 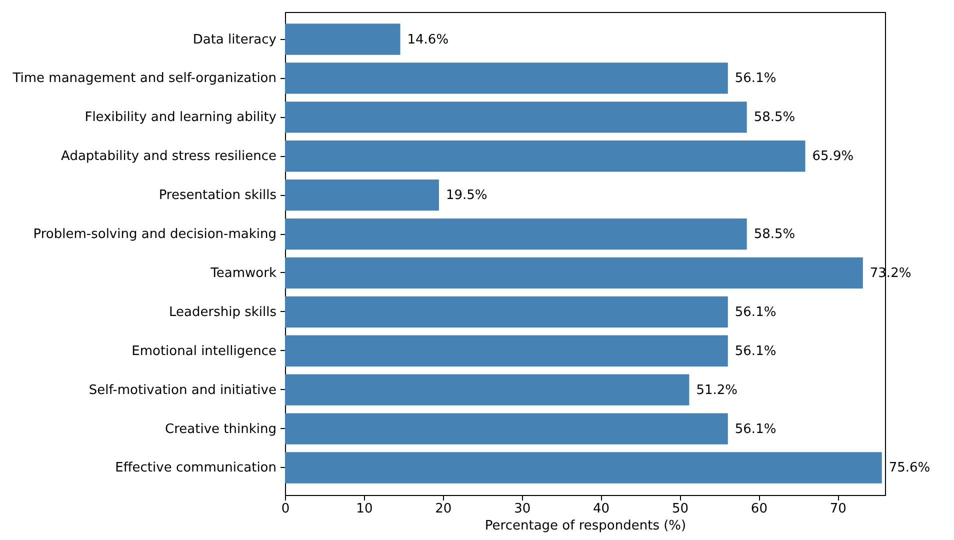 What do you see at coordinates (838, 509) in the screenshot?
I see `x-tick-label: 70` at bounding box center [838, 509].